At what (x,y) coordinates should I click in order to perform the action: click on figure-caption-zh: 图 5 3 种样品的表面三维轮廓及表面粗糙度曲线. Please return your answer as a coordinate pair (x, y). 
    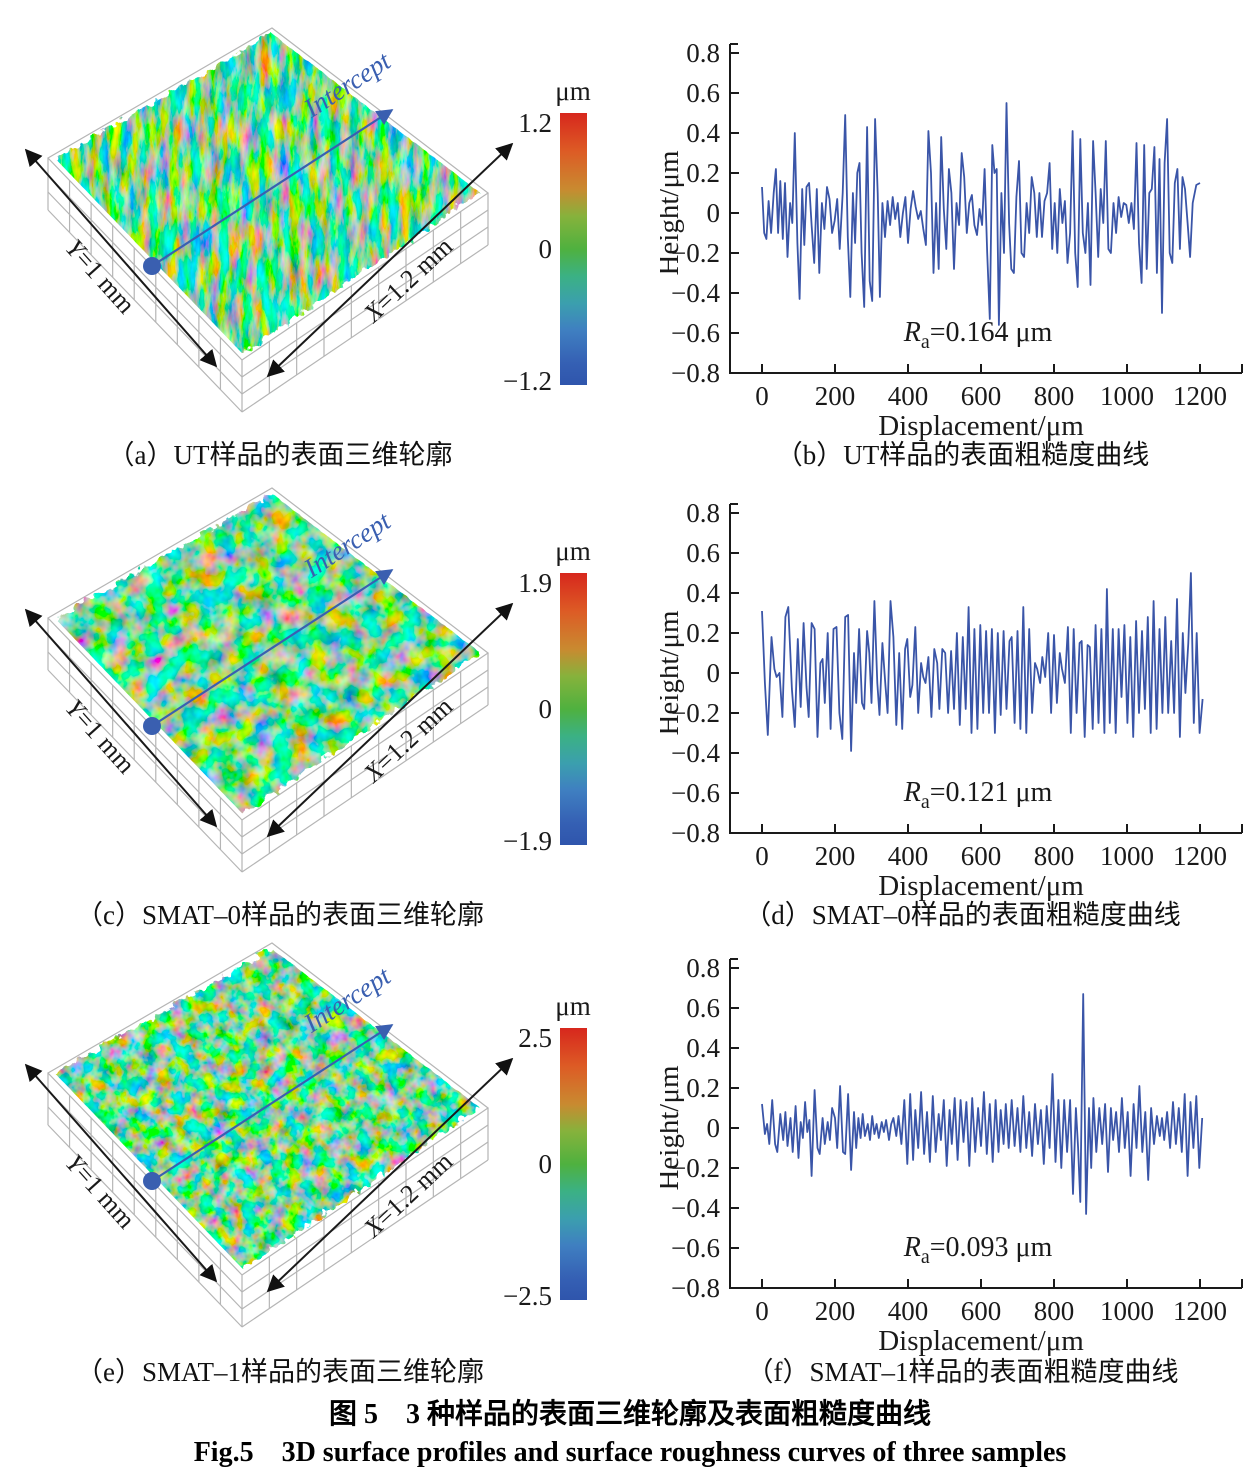
    Looking at the image, I should click on (629, 1414).